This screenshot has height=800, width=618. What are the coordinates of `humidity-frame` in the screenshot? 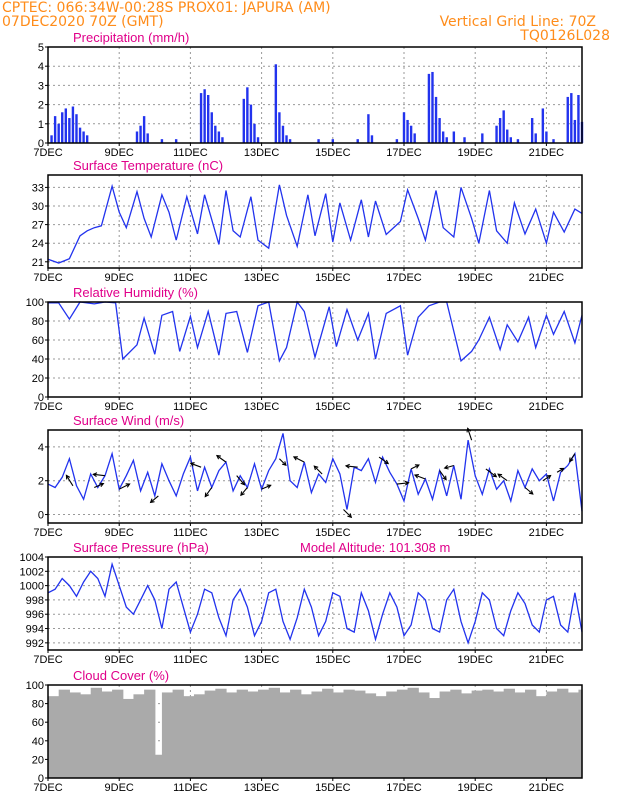 It's located at (315, 349).